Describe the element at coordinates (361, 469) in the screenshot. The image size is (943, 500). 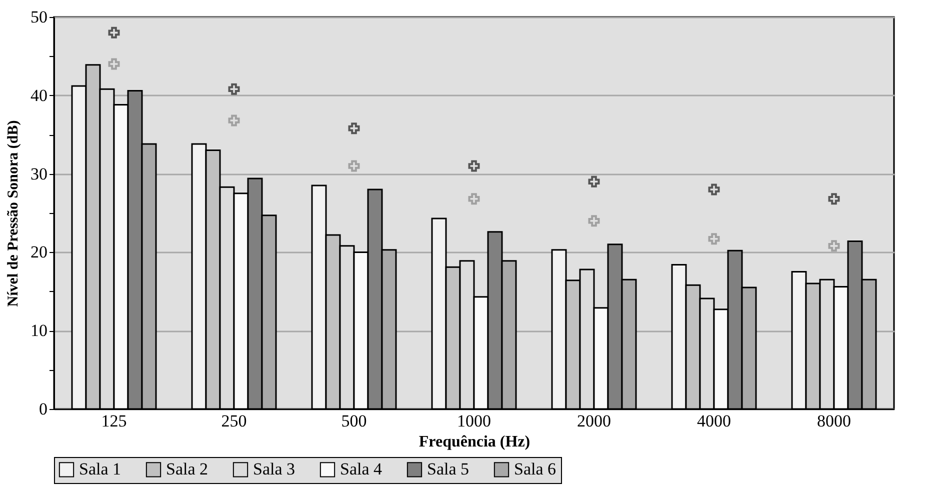
I see `legend-label: Sala 4` at that location.